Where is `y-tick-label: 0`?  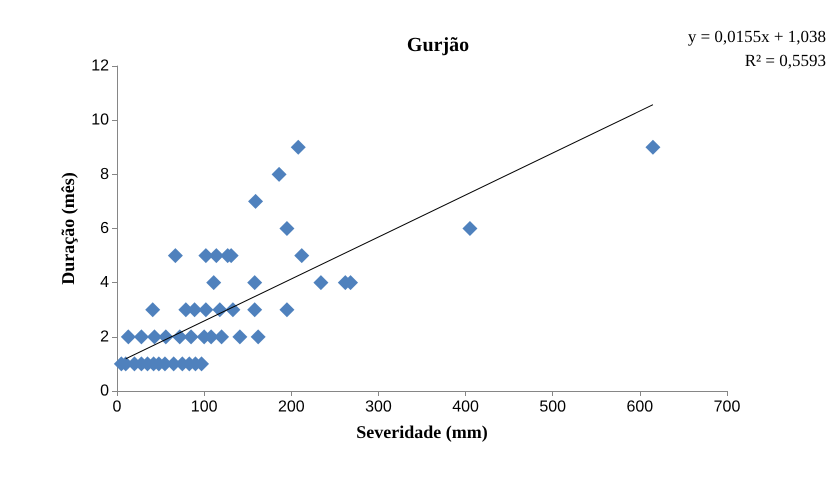
y-tick-label: 0 is located at coordinates (105, 391).